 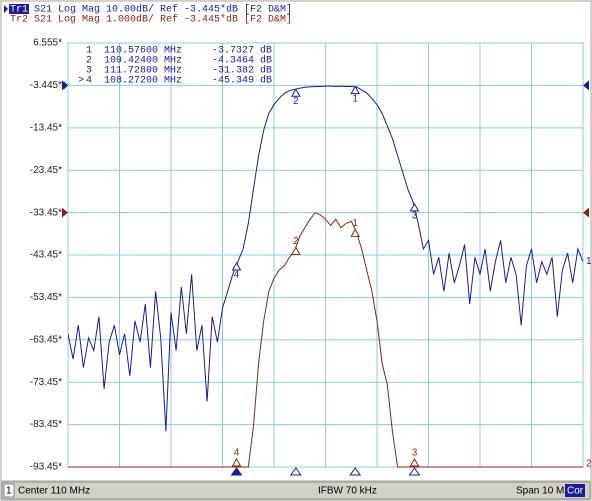 I want to click on trace-end-label: 2, so click(x=589, y=464).